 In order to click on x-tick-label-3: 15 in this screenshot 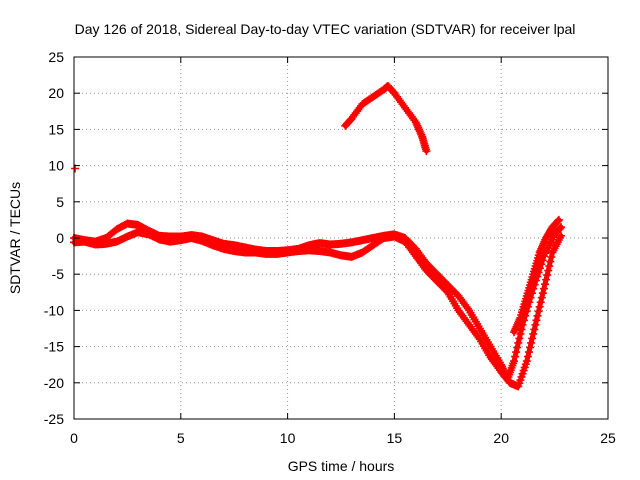, I will do `click(395, 438)`.